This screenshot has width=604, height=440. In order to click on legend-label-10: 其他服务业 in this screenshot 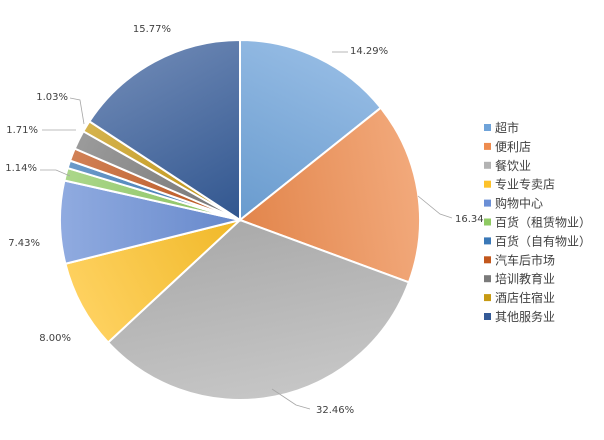, I will do `click(525, 316)`.